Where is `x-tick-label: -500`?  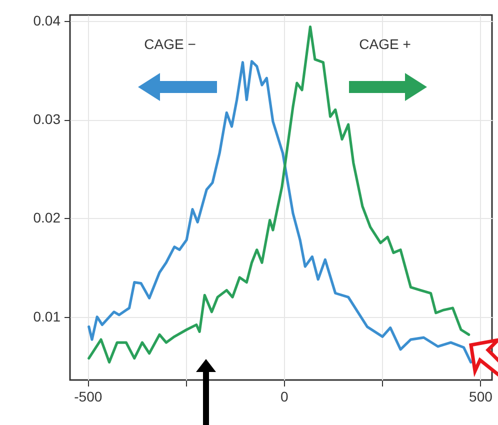
x-tick-label: -500 is located at coordinates (88, 396).